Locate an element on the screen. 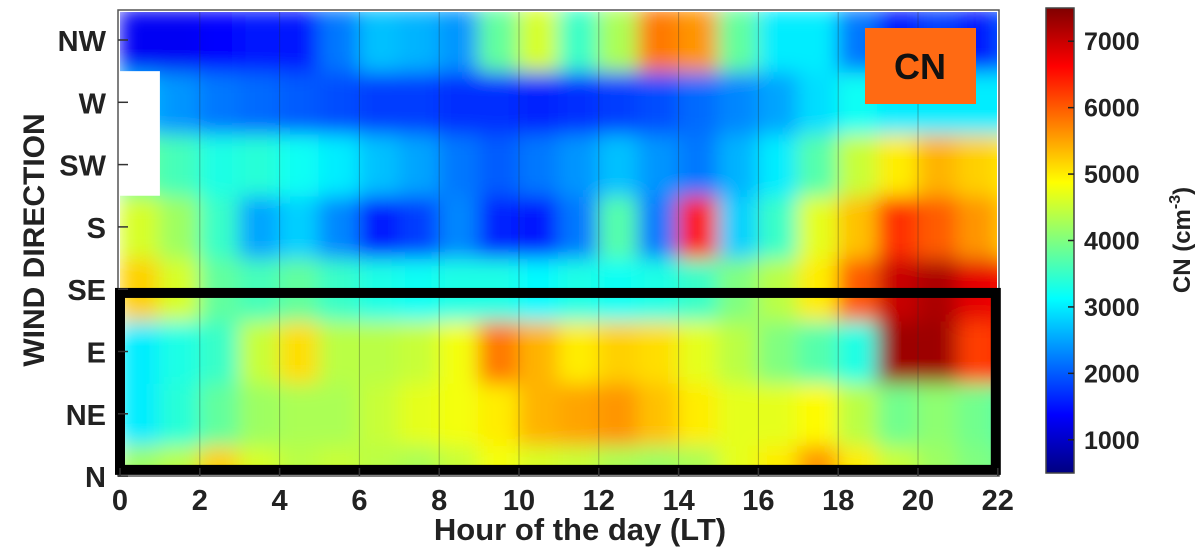 This screenshot has height=554, width=1201. x-tick-label: 6 is located at coordinates (359, 501).